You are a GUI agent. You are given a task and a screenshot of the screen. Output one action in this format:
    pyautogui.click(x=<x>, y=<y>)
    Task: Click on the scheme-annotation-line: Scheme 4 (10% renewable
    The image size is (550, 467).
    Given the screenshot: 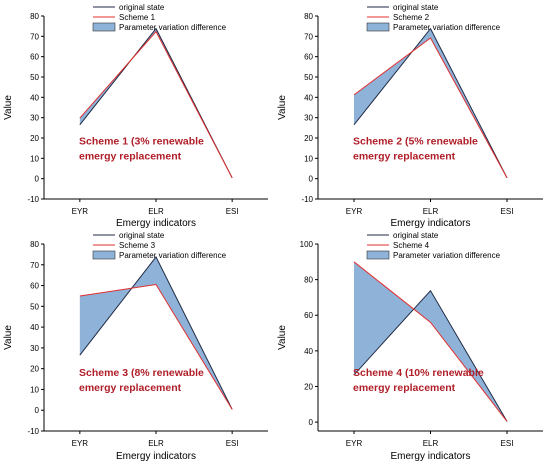 What is the action you would take?
    pyautogui.click(x=418, y=373)
    